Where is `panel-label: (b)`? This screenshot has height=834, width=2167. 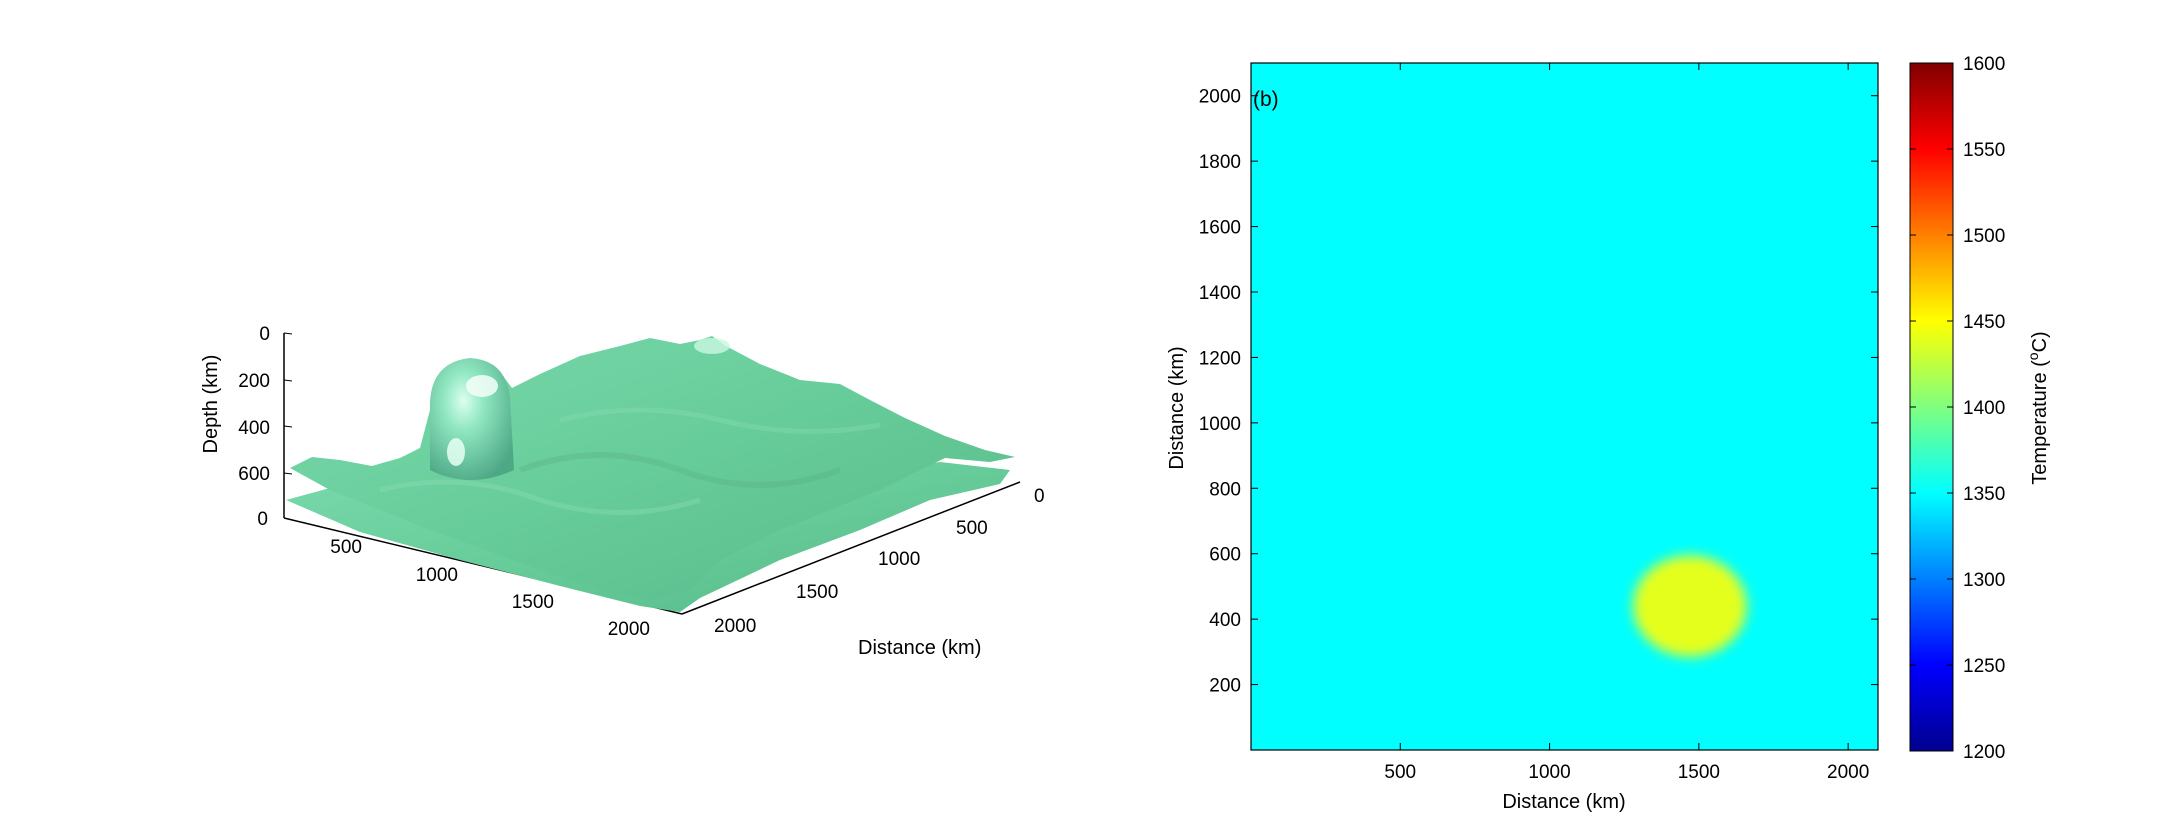 panel-label: (b) is located at coordinates (1266, 99).